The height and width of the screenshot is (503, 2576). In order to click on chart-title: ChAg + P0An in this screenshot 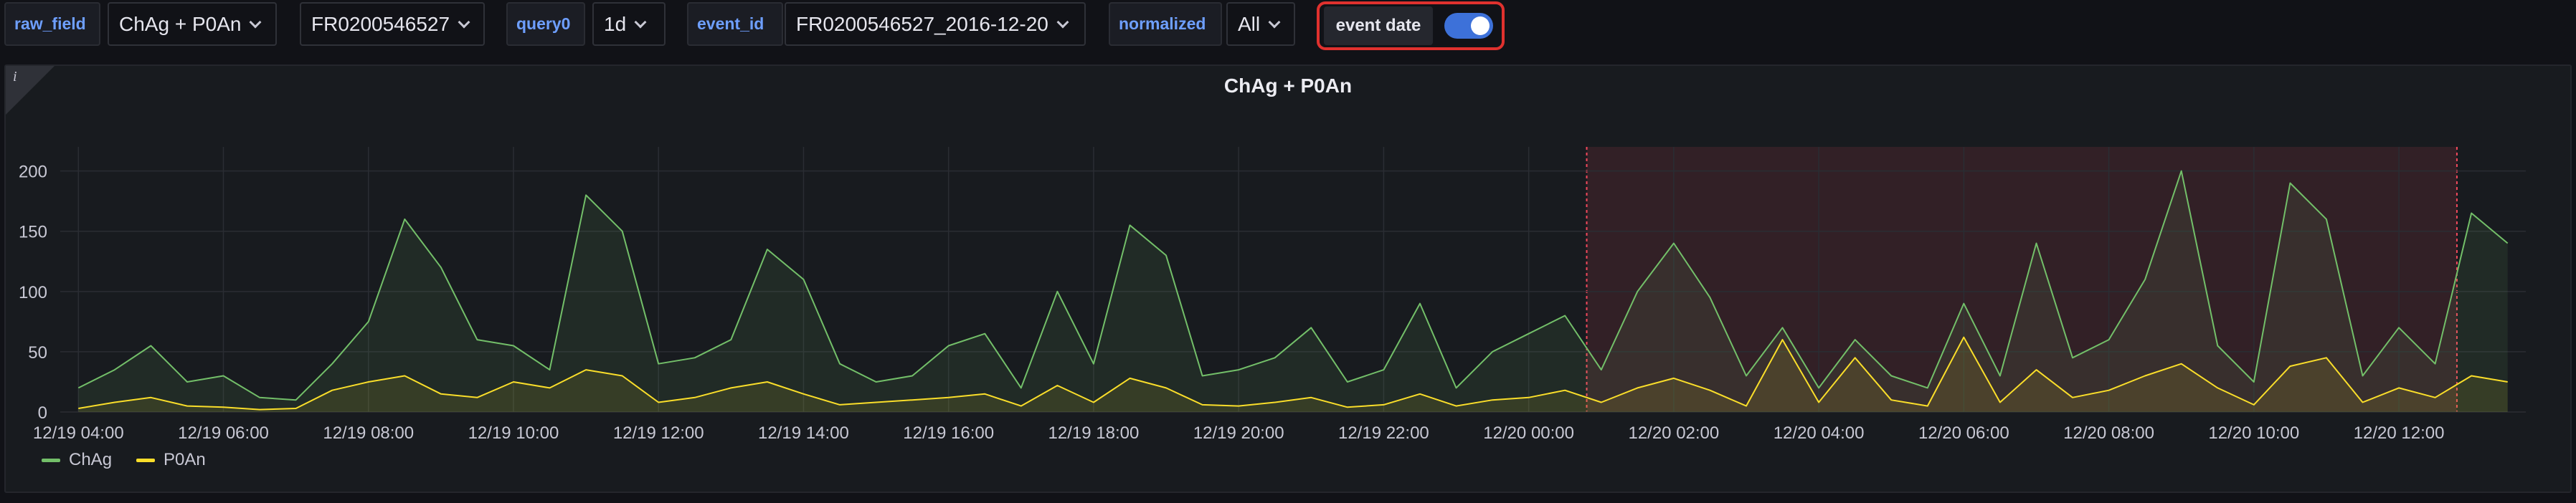, I will do `click(1288, 86)`.